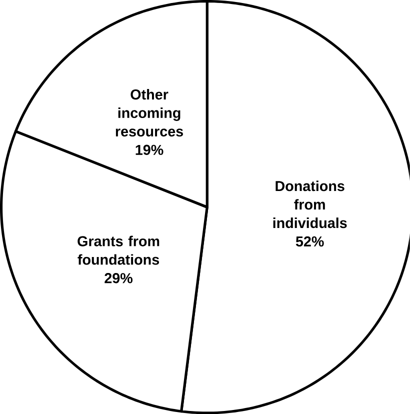 The image size is (410, 414). Describe the element at coordinates (150, 149) in the screenshot. I see `data-label: 19%` at that location.